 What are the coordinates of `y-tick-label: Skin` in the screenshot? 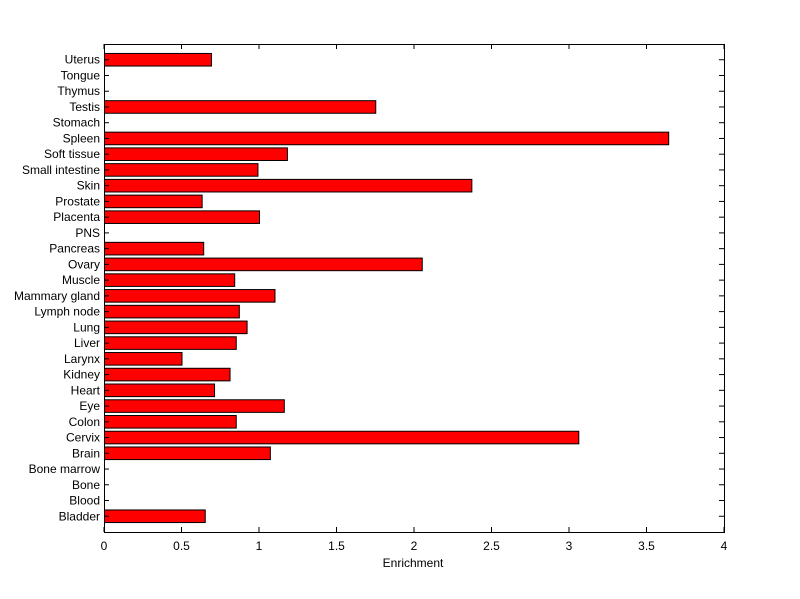 It's located at (88, 186).